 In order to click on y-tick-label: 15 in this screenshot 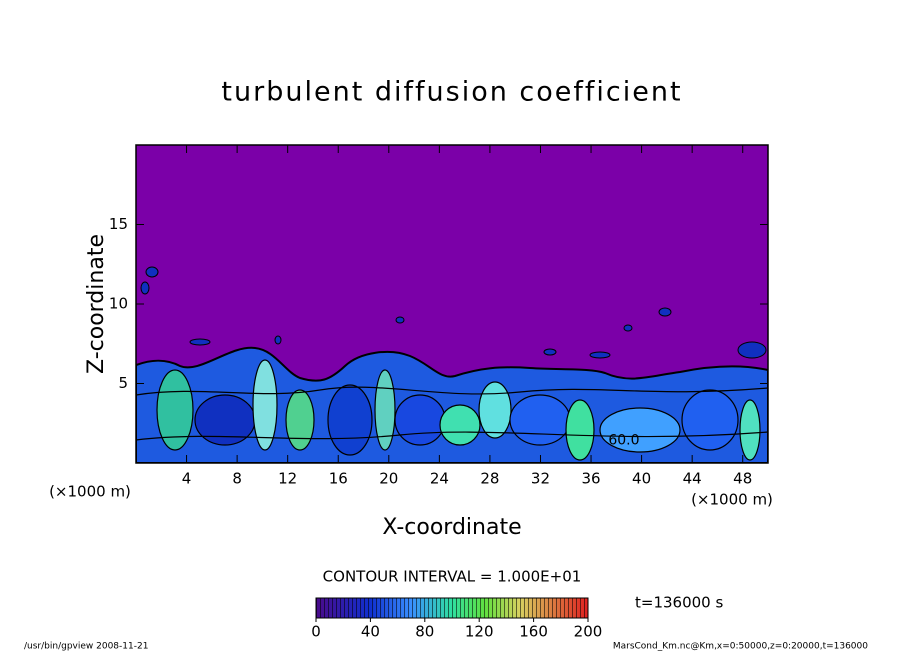, I will do `click(118, 224)`.